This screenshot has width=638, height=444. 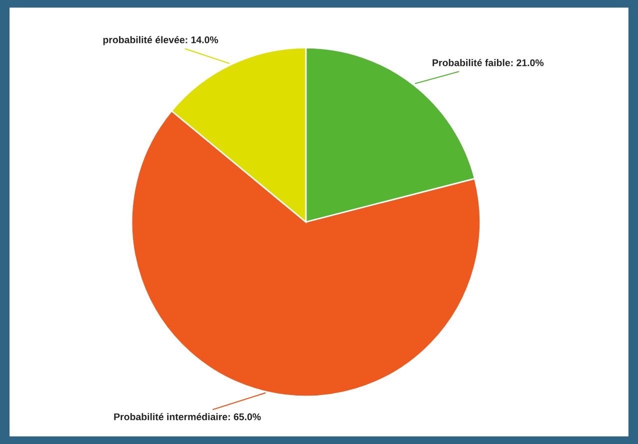 I want to click on slice-label: Probabilité intermédiaire: 65.0%, so click(x=187, y=416).